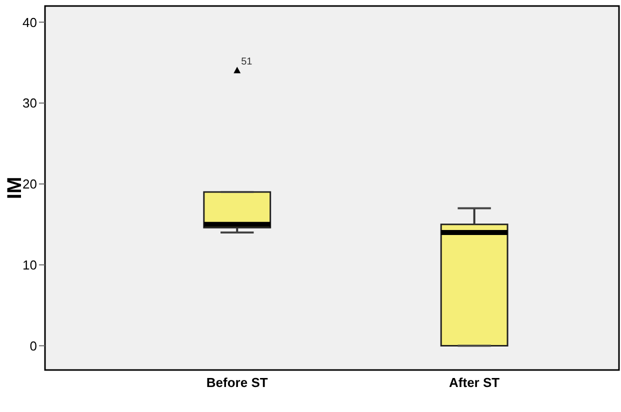 Image resolution: width=621 pixels, height=412 pixels. What do you see at coordinates (237, 382) in the screenshot?
I see `x-tick-label: Before ST` at bounding box center [237, 382].